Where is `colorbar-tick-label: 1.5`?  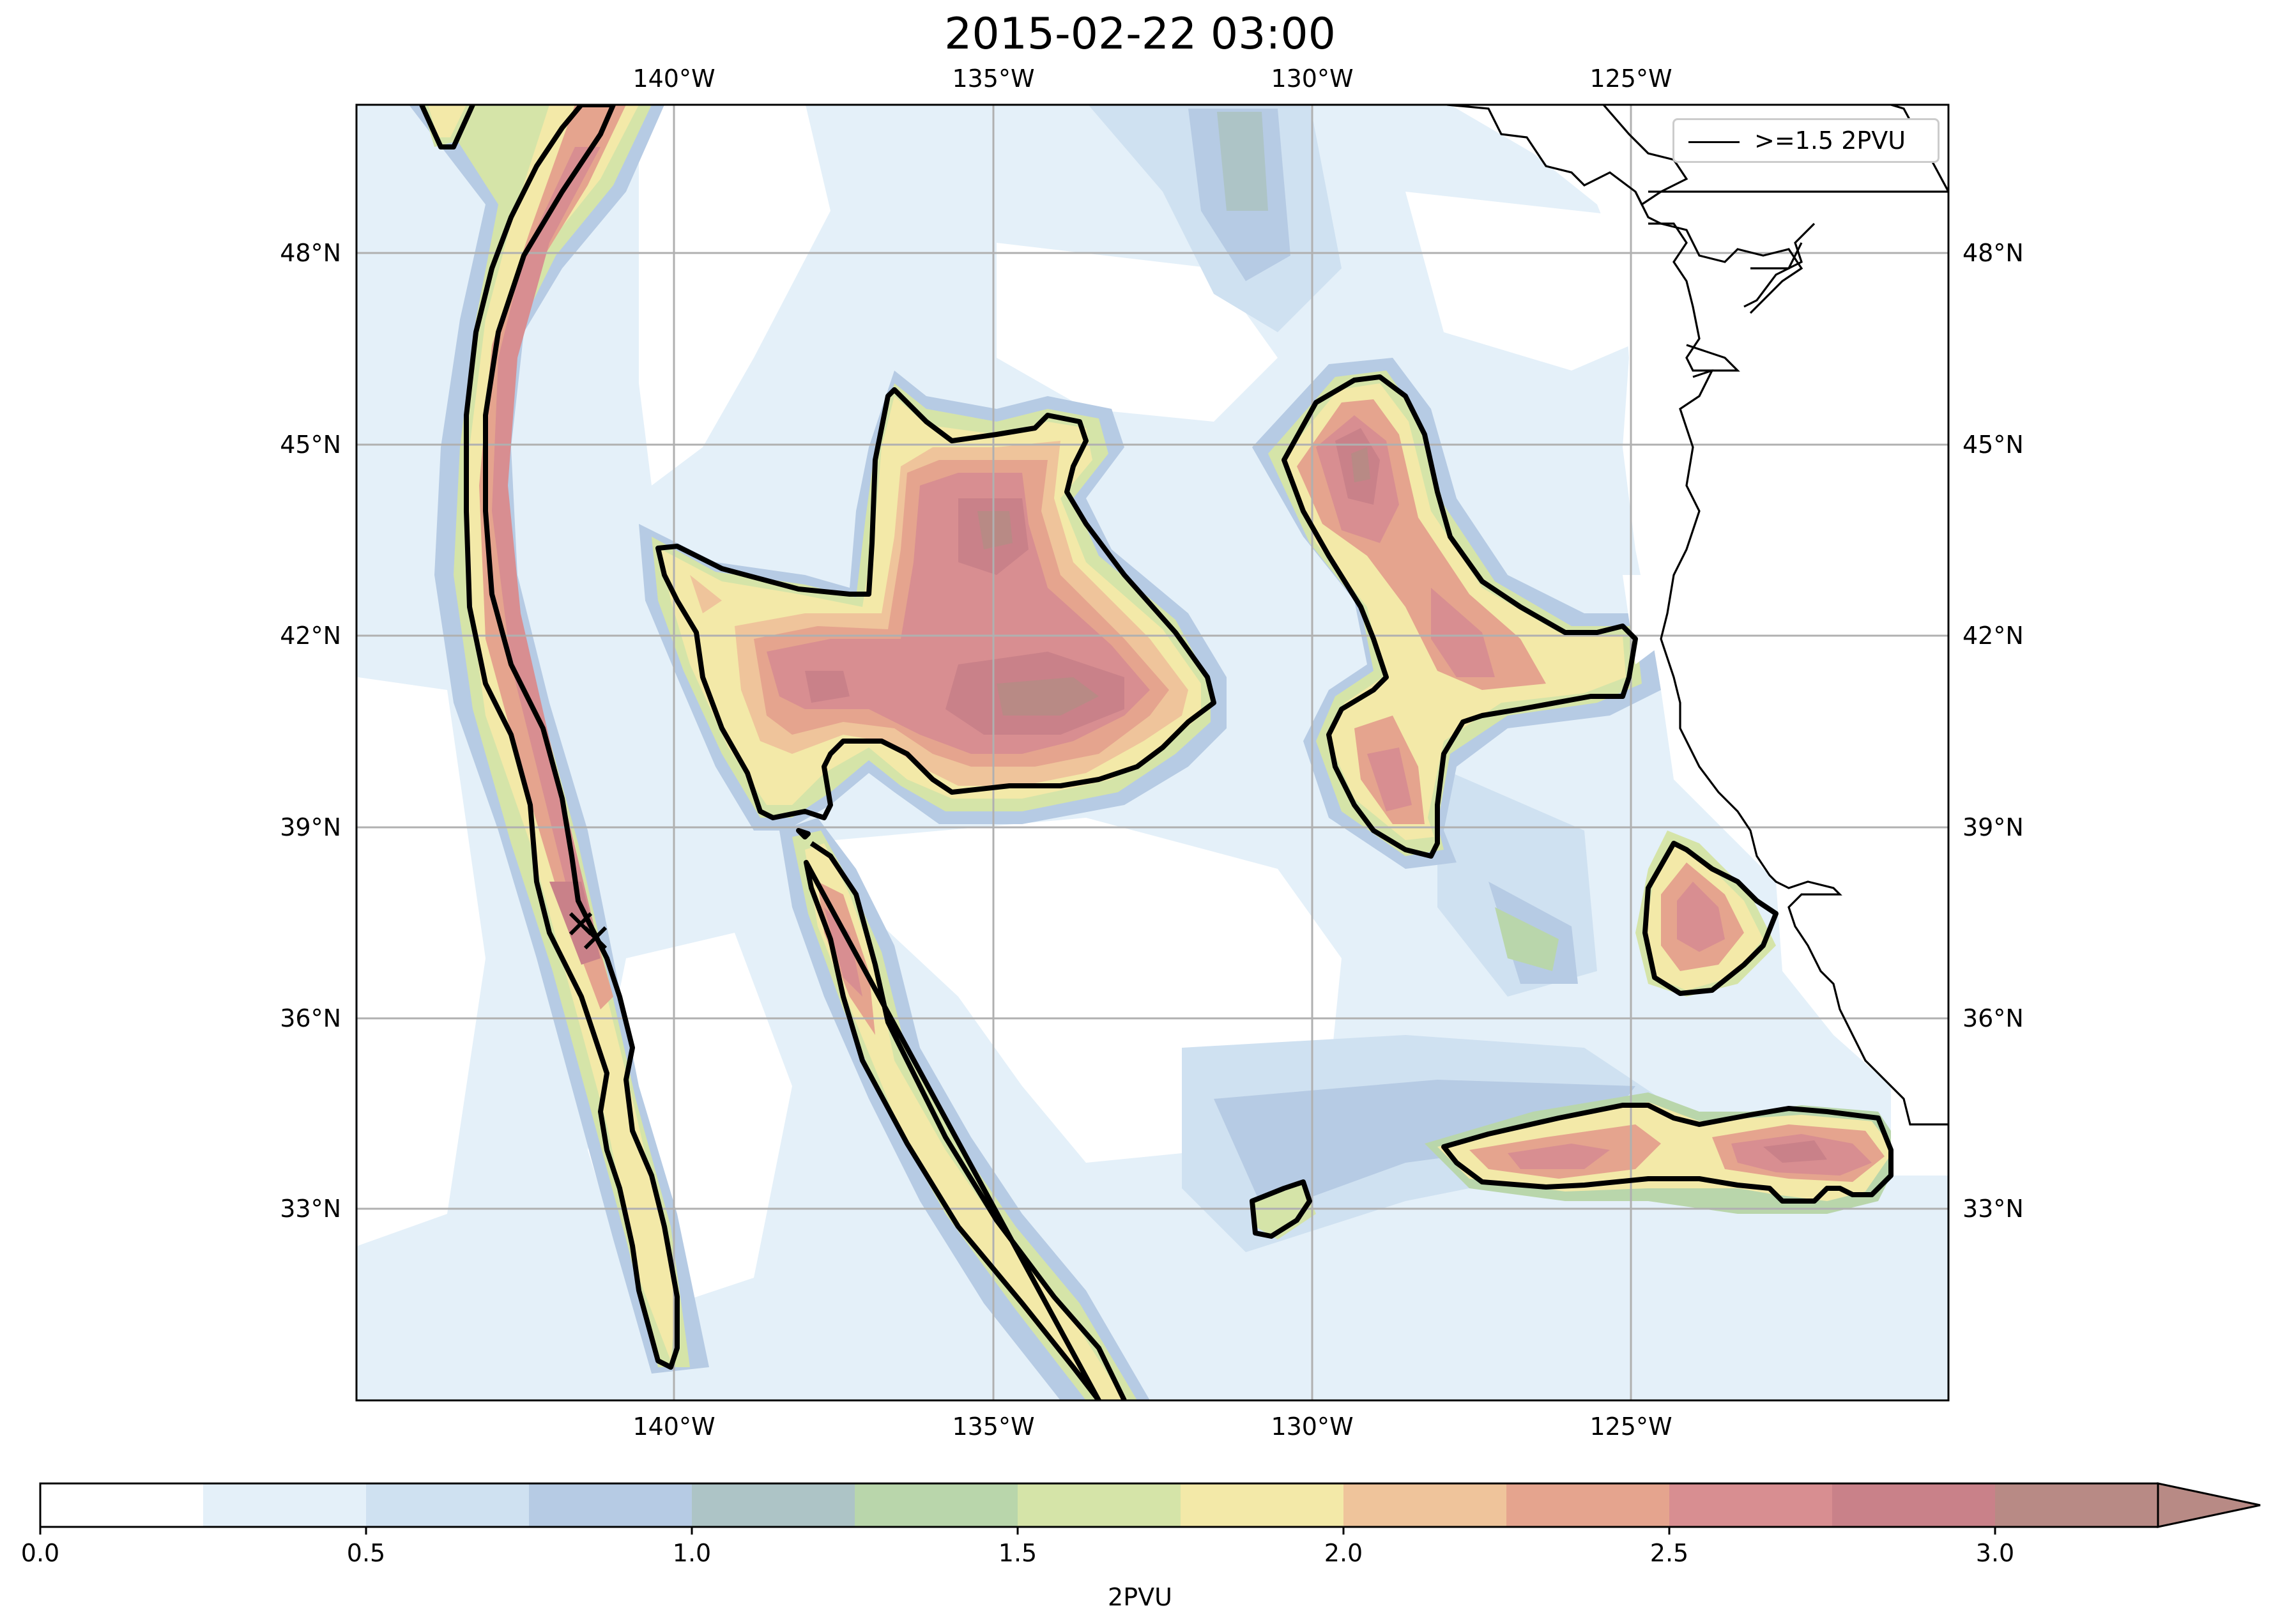
colorbar-tick-label: 1.5 is located at coordinates (1018, 1553).